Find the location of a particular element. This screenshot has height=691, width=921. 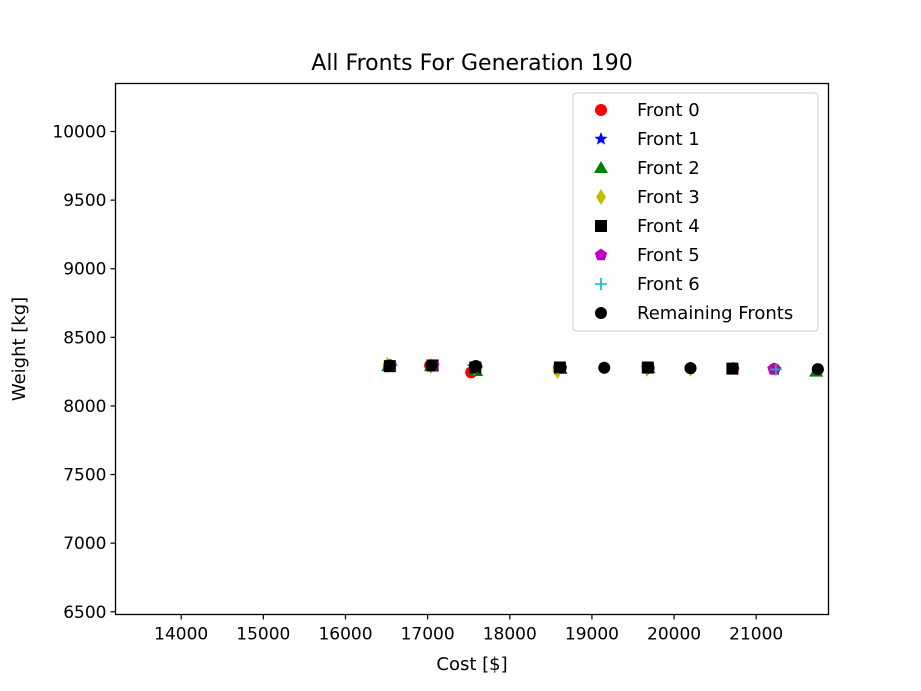

legend-label: Front 5 is located at coordinates (668, 255).